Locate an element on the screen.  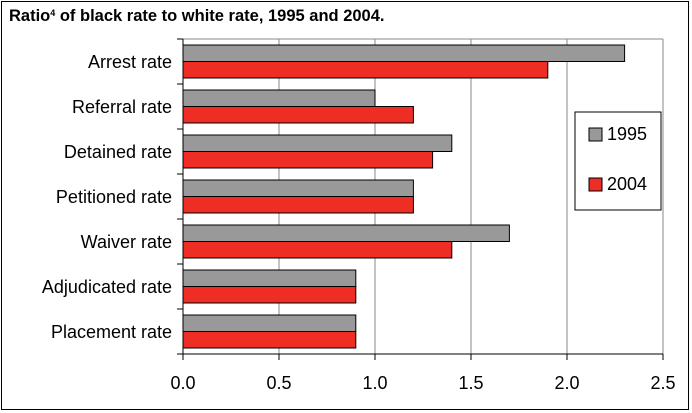
title-main: Ratio is located at coordinates (30, 16).